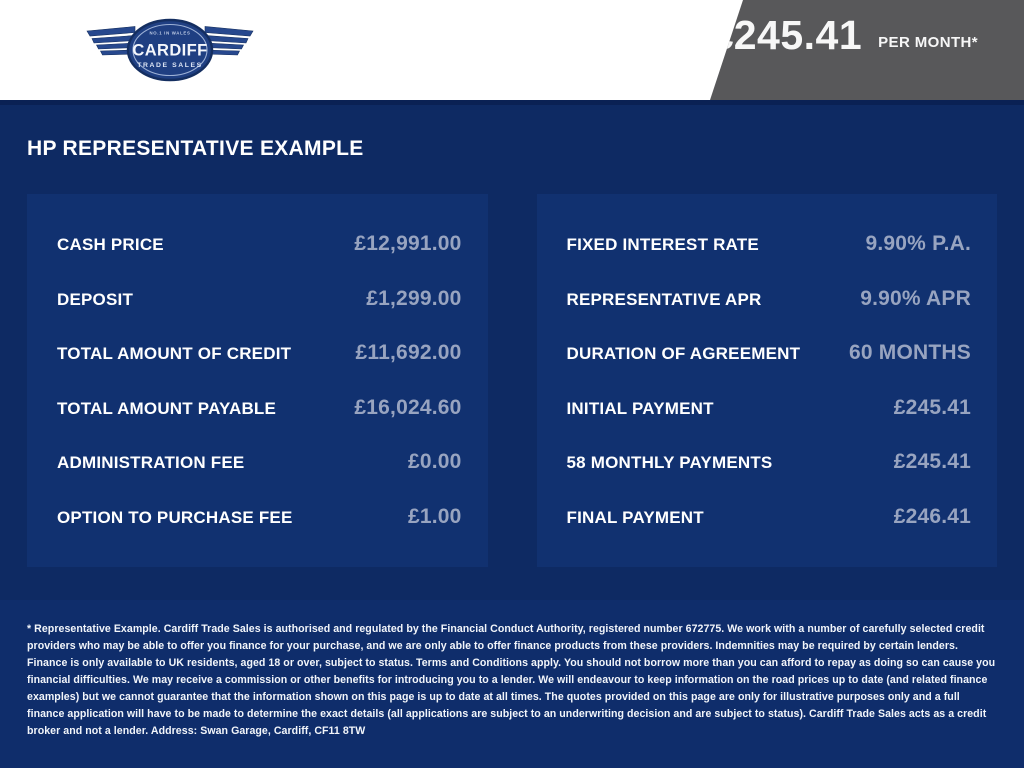 This screenshot has width=1024, height=768. I want to click on row-label: ADMINISTRATION FEE, so click(151, 463).